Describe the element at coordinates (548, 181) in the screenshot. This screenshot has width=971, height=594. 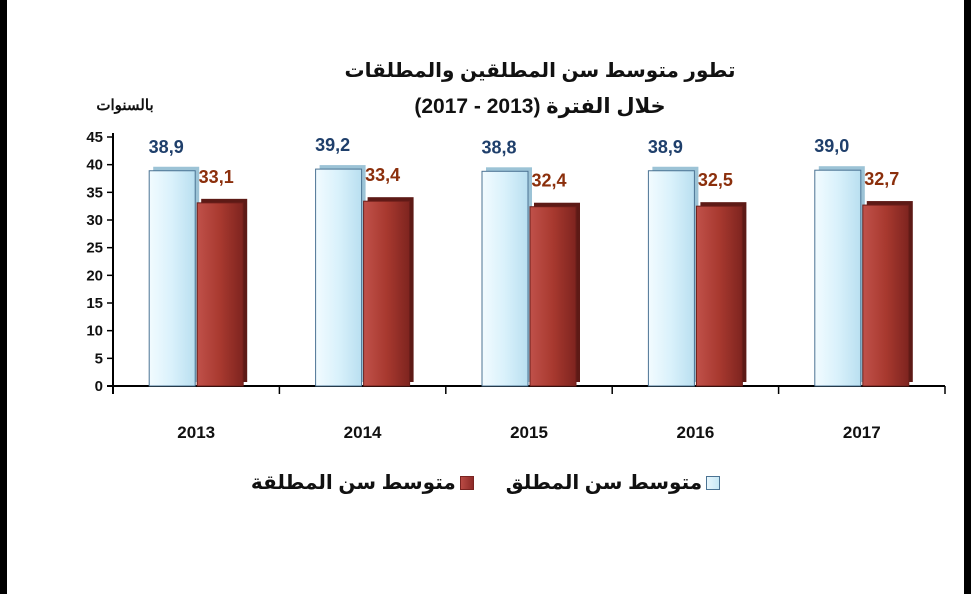
I see `data-label-divorced-woman: 32,4` at that location.